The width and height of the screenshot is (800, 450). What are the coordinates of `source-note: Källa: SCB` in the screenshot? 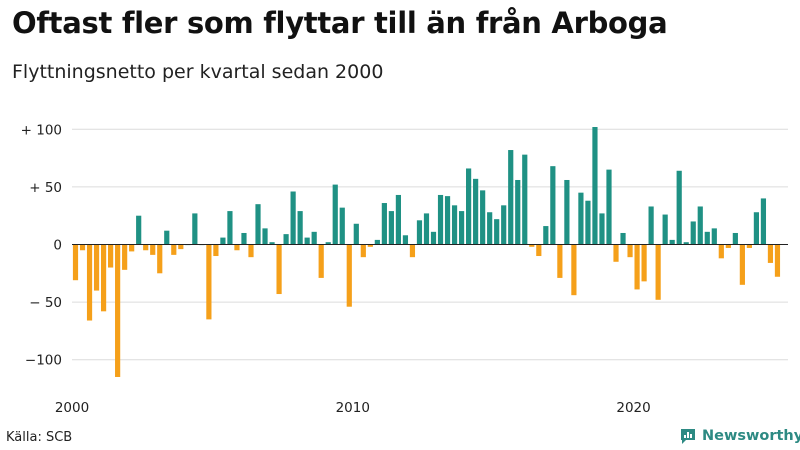 It's located at (39, 437).